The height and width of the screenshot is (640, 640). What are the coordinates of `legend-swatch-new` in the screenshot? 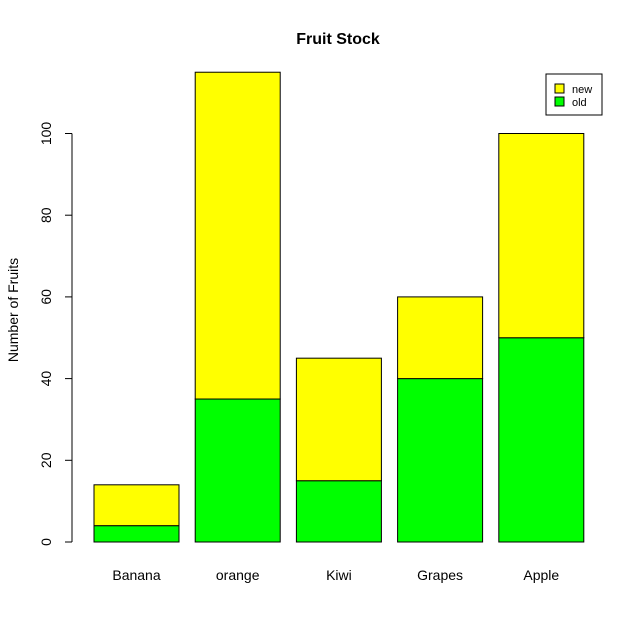 It's located at (559, 88).